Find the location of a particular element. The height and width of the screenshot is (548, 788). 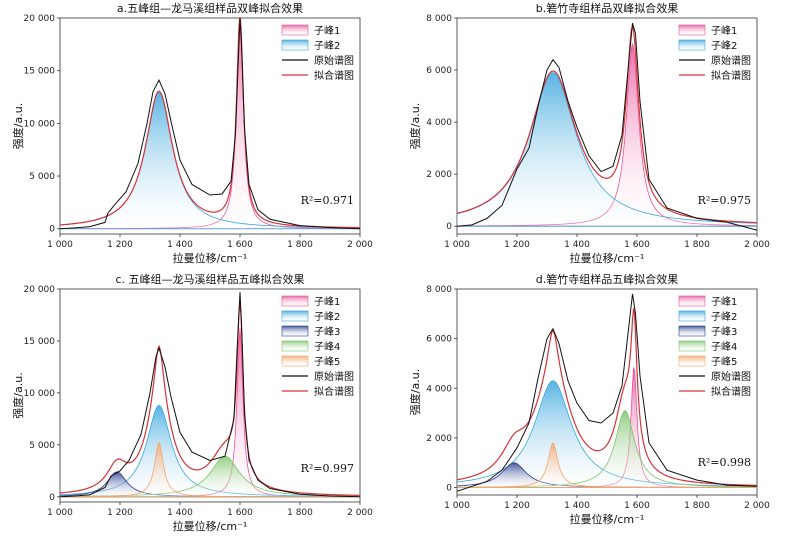

y-tick-label: 4 000 is located at coordinates (439, 389).